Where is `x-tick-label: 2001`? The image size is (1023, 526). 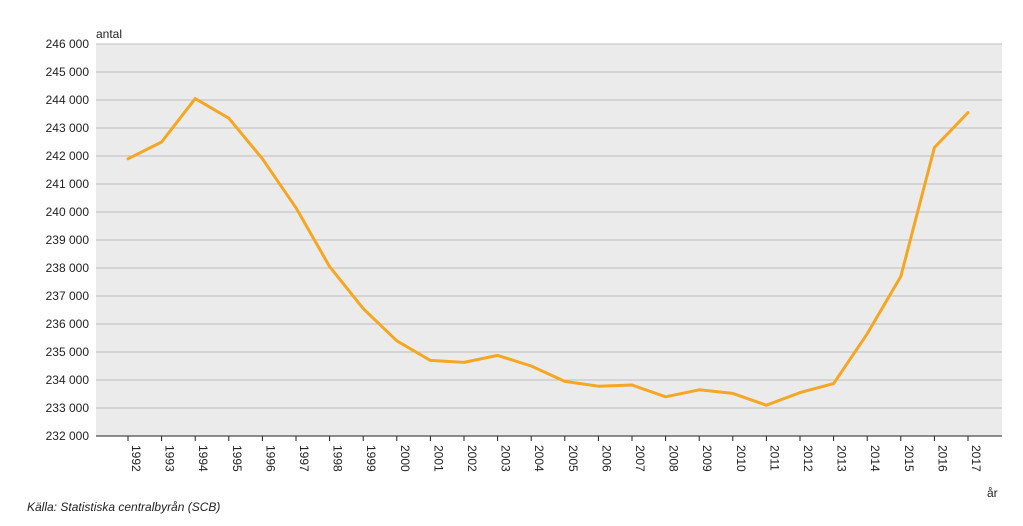 x-tick-label: 2001 is located at coordinates (438, 458).